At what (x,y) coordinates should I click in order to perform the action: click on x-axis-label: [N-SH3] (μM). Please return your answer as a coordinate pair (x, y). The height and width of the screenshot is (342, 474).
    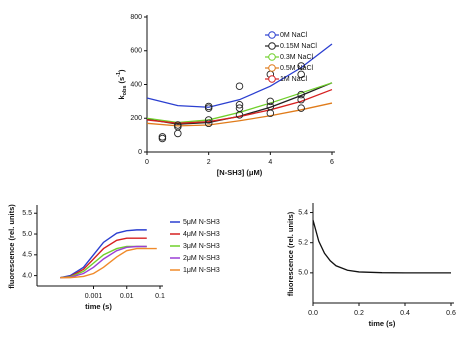
    Looking at the image, I should click on (240, 172).